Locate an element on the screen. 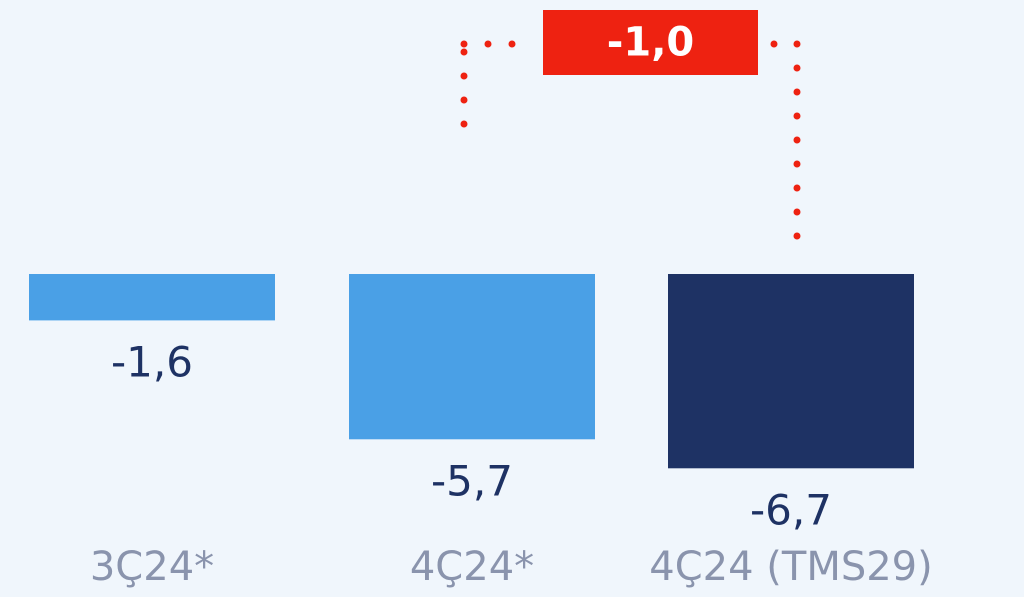  category-labels-layer: 3Ç24* 4Ç24* 4Ç24 (TMS29) is located at coordinates (511, 567).